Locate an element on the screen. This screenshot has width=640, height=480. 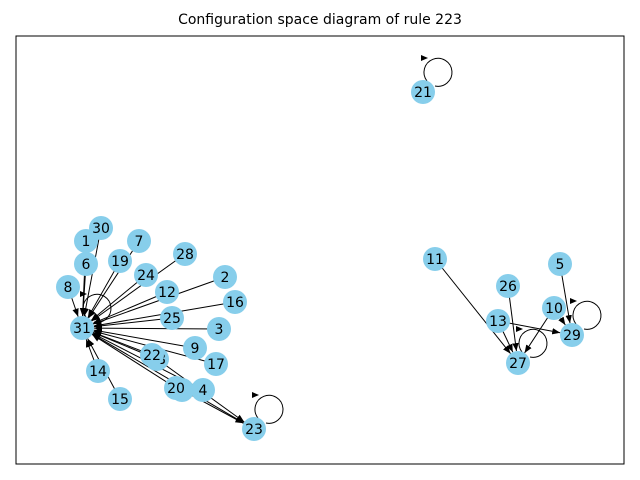
node-13: 13 is located at coordinates (498, 321).